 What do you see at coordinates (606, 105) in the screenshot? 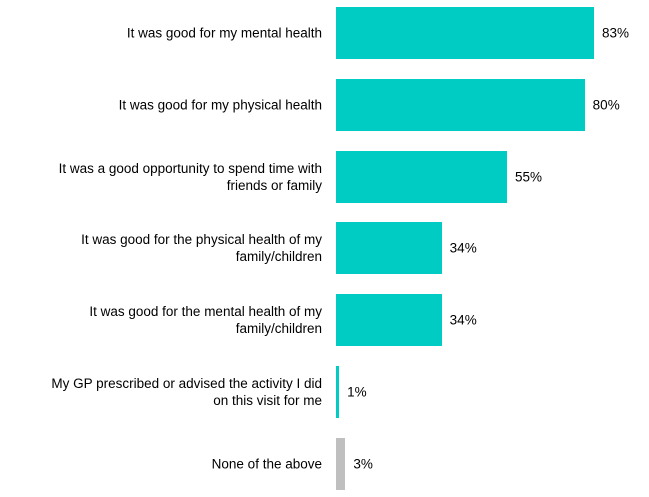
I see `value-label: 80%` at bounding box center [606, 105].